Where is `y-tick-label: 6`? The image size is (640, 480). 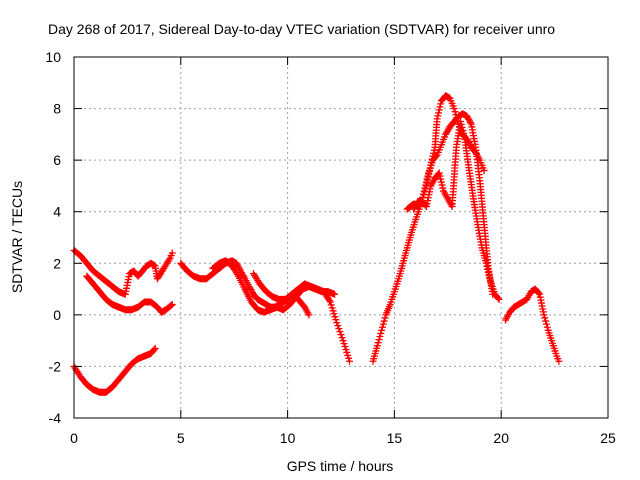
y-tick-label: 6 is located at coordinates (57, 160).